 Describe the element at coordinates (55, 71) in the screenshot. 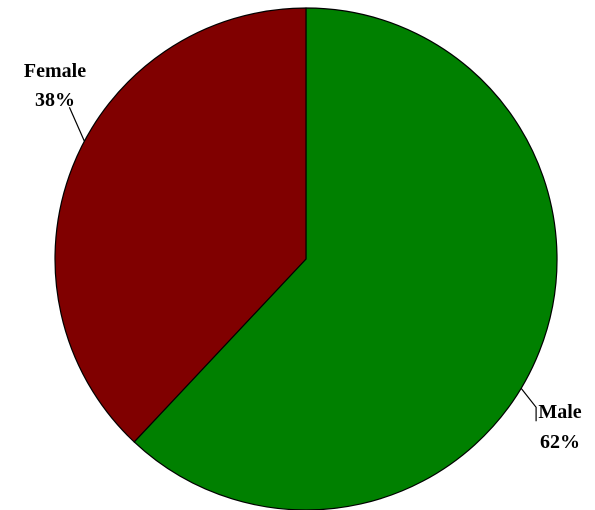

I see `slice-label-female: Female` at that location.